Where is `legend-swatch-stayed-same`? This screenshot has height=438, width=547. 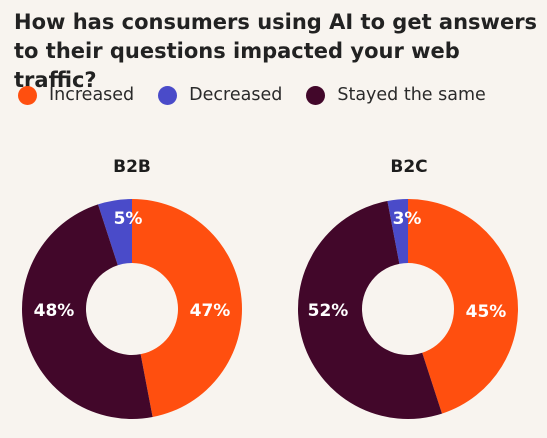 legend-swatch-stayed-same is located at coordinates (316, 95).